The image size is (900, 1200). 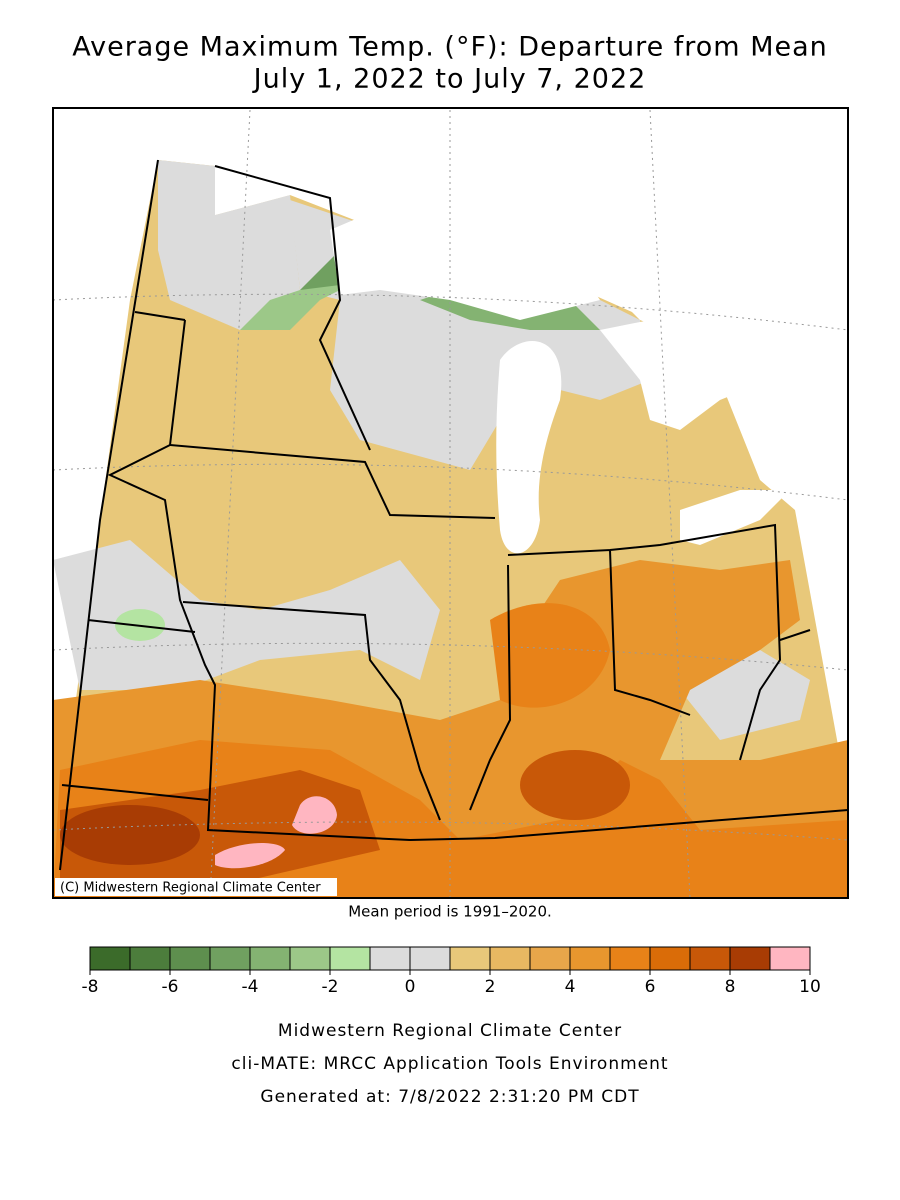 I want to click on legend-tick-label: 4, so click(x=570, y=987).